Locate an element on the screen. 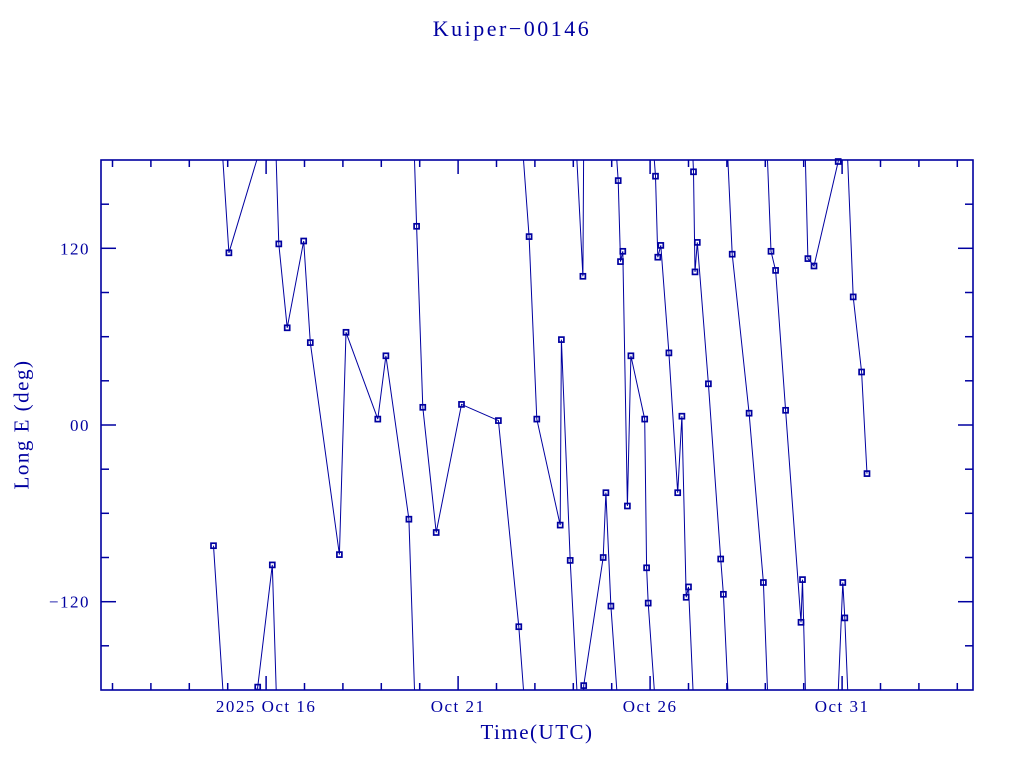 The width and height of the screenshot is (1024, 768). chart-title: Kuiper−00146 is located at coordinates (512, 28).